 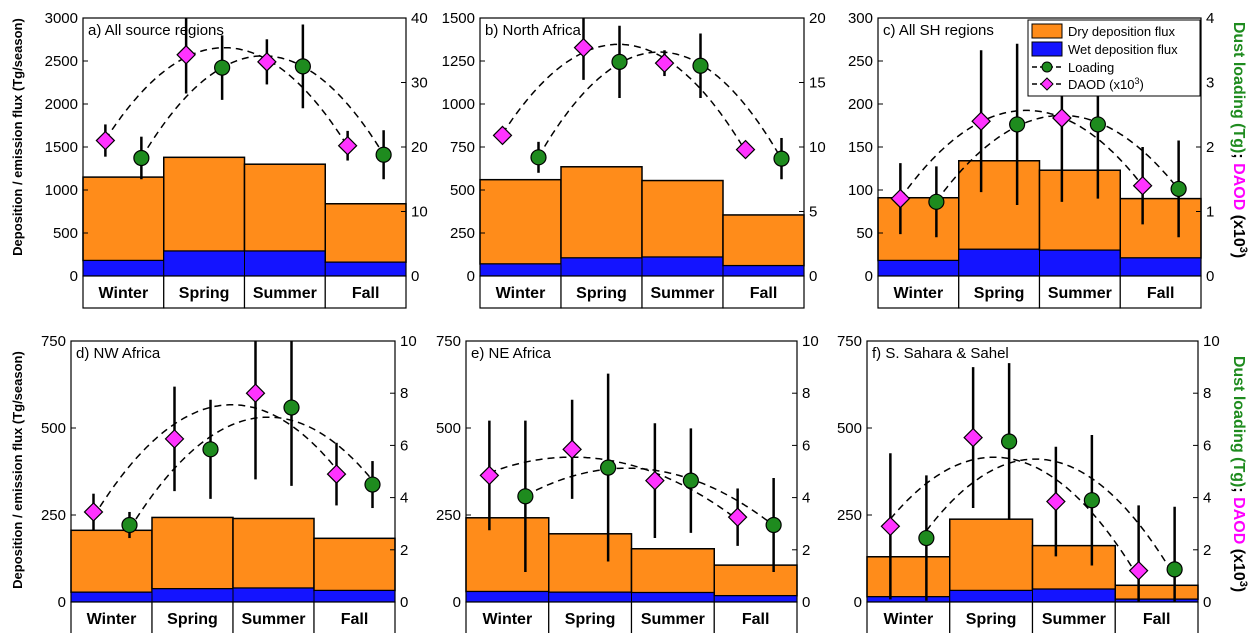 I want to click on panel-title: d) NW Africa, so click(x=118, y=353).